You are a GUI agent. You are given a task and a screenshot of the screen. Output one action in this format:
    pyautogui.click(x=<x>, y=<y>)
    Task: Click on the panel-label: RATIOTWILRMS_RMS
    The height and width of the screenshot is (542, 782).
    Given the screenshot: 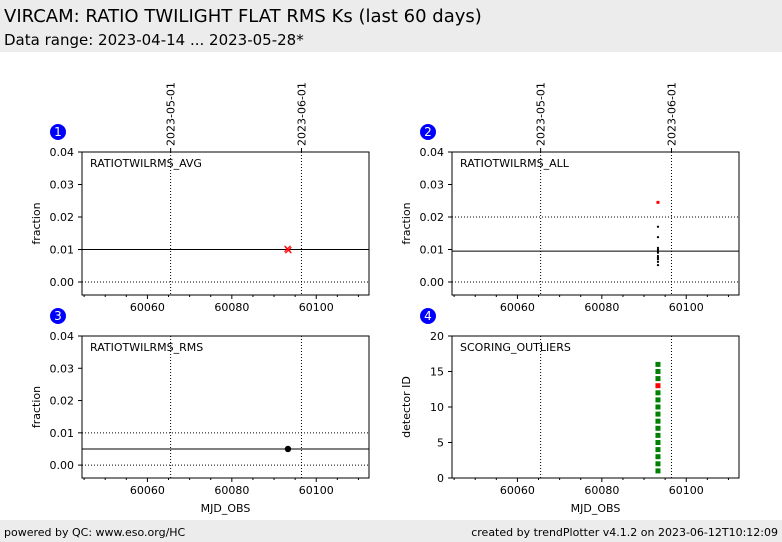 What is the action you would take?
    pyautogui.click(x=146, y=347)
    